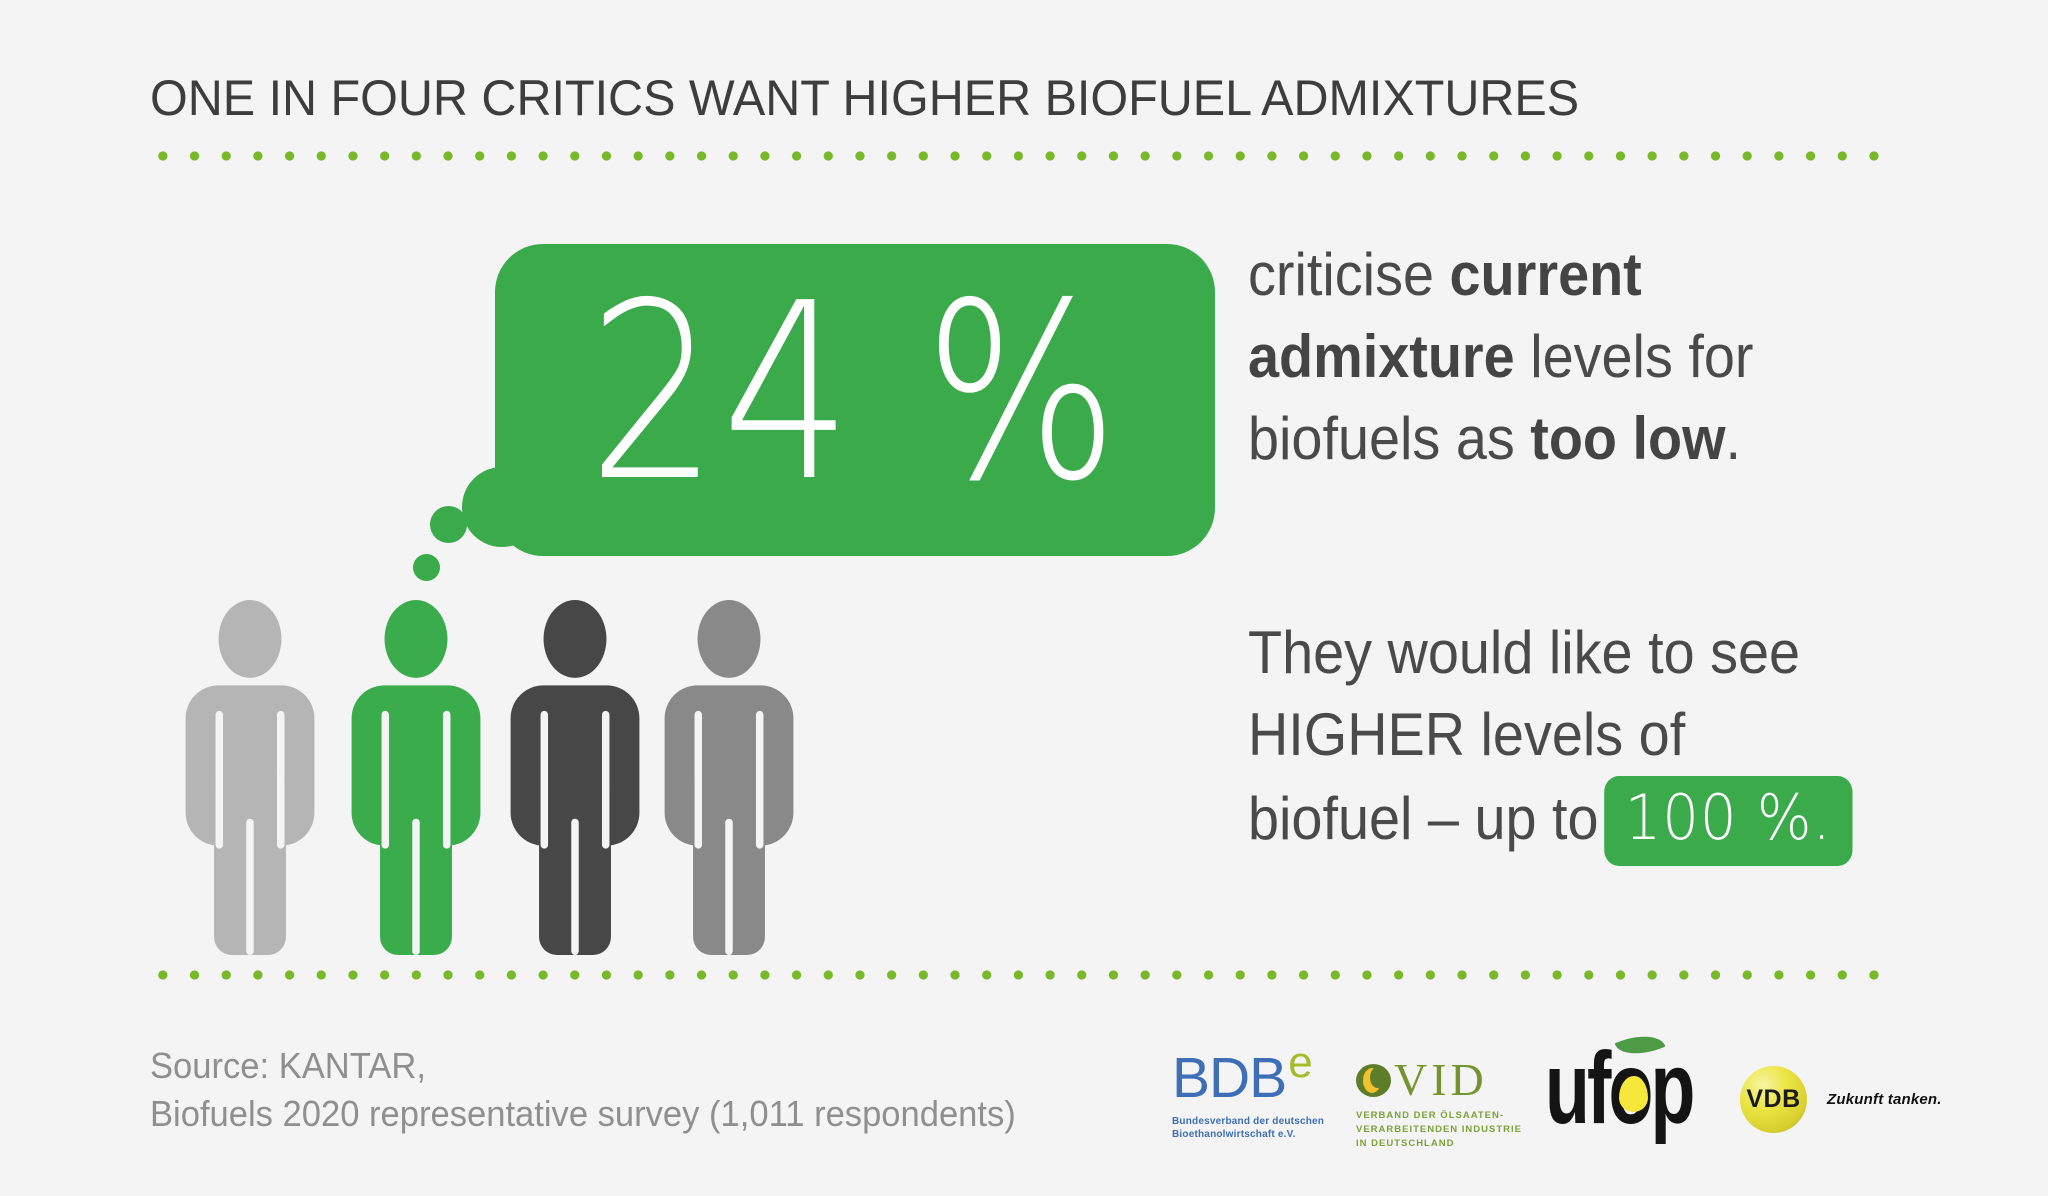  I want to click on dotted-divider-bottom, so click(1020, 975).